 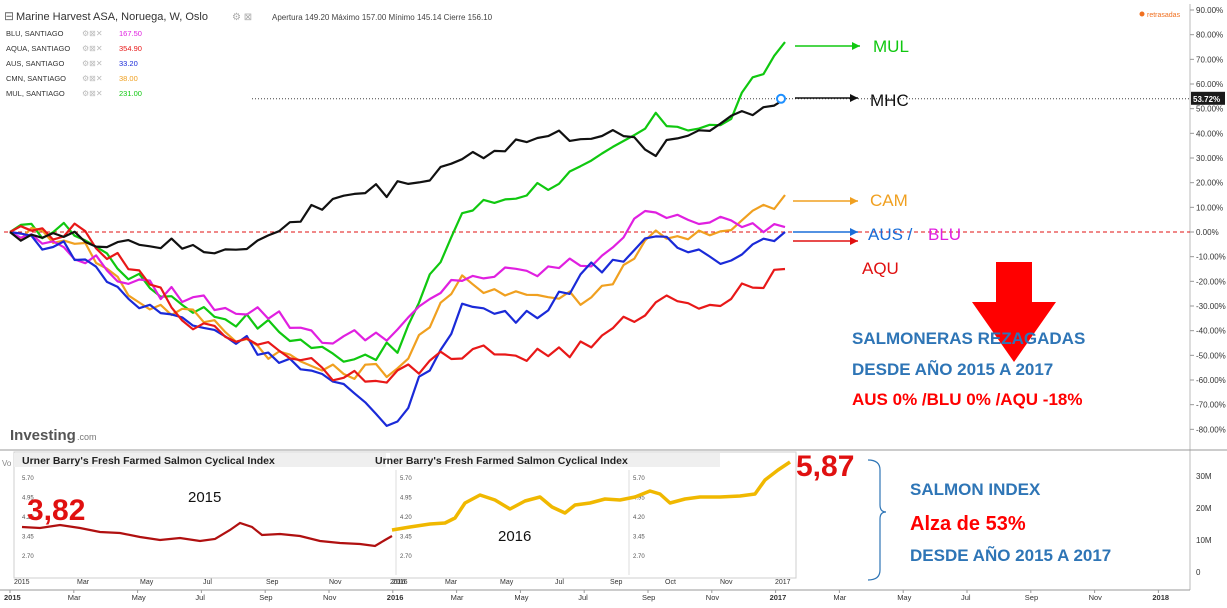 I want to click on crosshair-marker-icon, so click(x=781, y=98).